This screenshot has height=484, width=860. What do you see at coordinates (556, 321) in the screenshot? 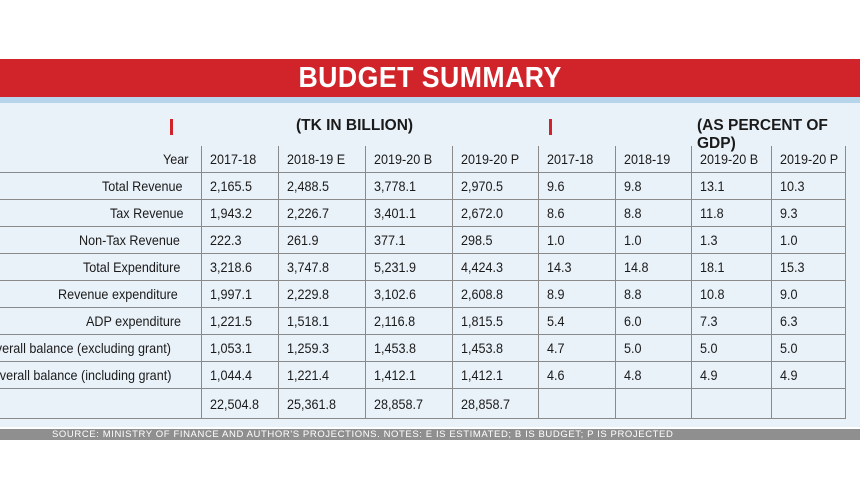
I see `cell-value: 5.4` at bounding box center [556, 321].